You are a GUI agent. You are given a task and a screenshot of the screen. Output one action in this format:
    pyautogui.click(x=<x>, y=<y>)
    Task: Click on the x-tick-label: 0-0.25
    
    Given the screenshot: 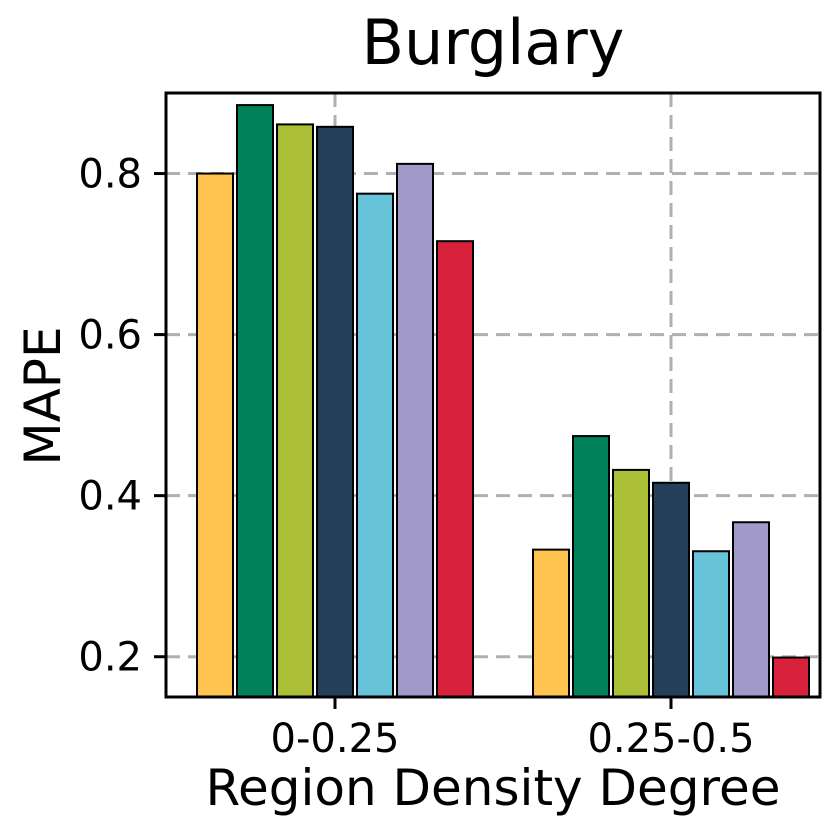 What is the action you would take?
    pyautogui.click(x=335, y=739)
    